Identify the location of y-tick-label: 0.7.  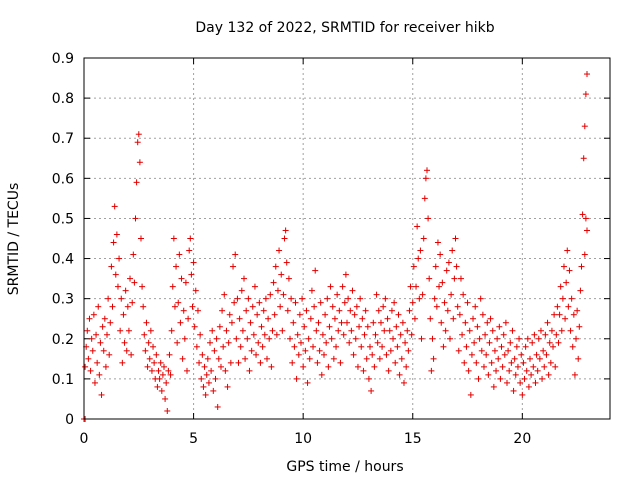
(63, 139).